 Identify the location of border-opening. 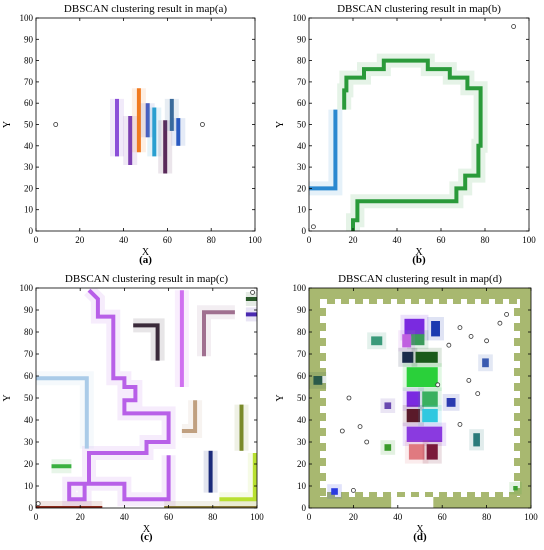
(412, 502).